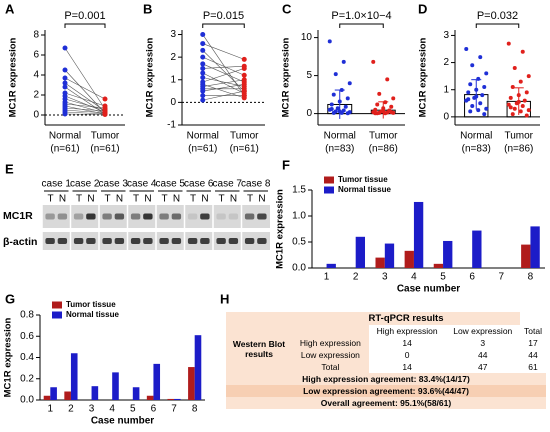  What do you see at coordinates (407, 331) in the screenshot?
I see `header-cell: High expression` at bounding box center [407, 331].